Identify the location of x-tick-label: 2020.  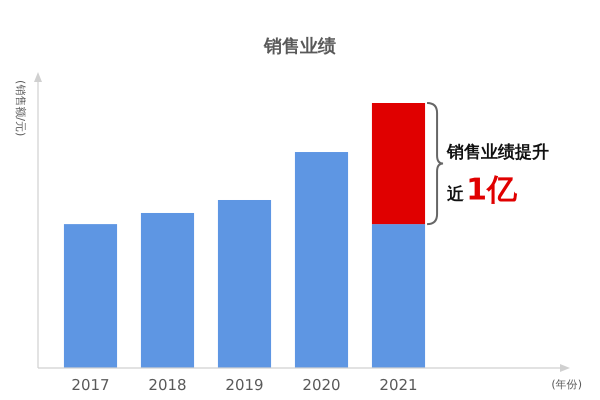
(321, 385).